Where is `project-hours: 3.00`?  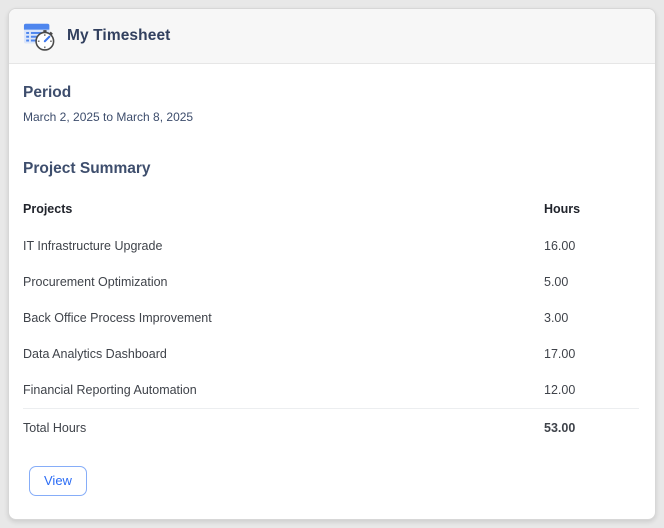
project-hours: 3.00 is located at coordinates (556, 318).